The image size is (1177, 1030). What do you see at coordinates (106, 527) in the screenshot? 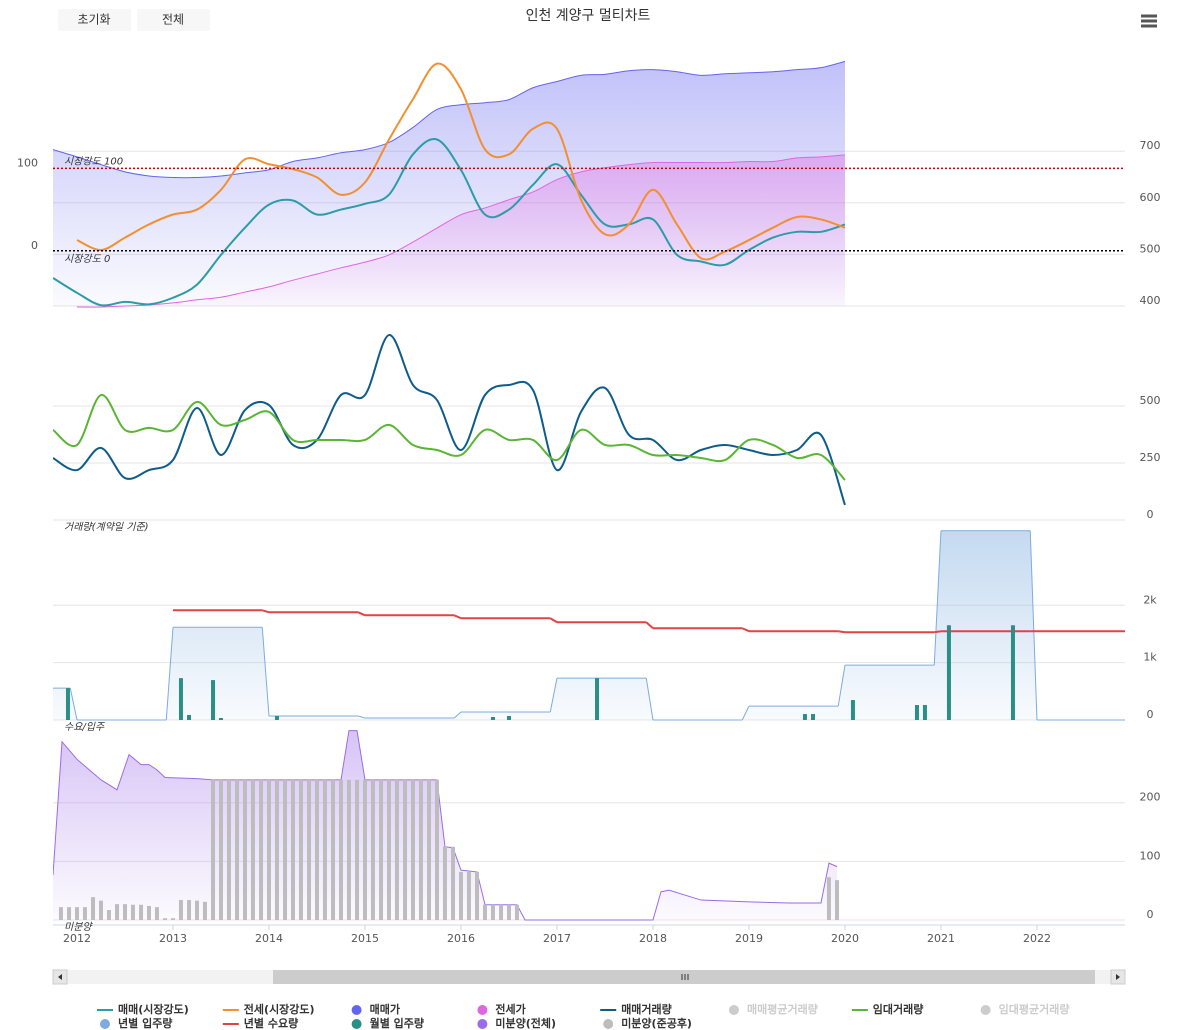
I see `panel-label: 거래량(계약일 기준)` at bounding box center [106, 527].